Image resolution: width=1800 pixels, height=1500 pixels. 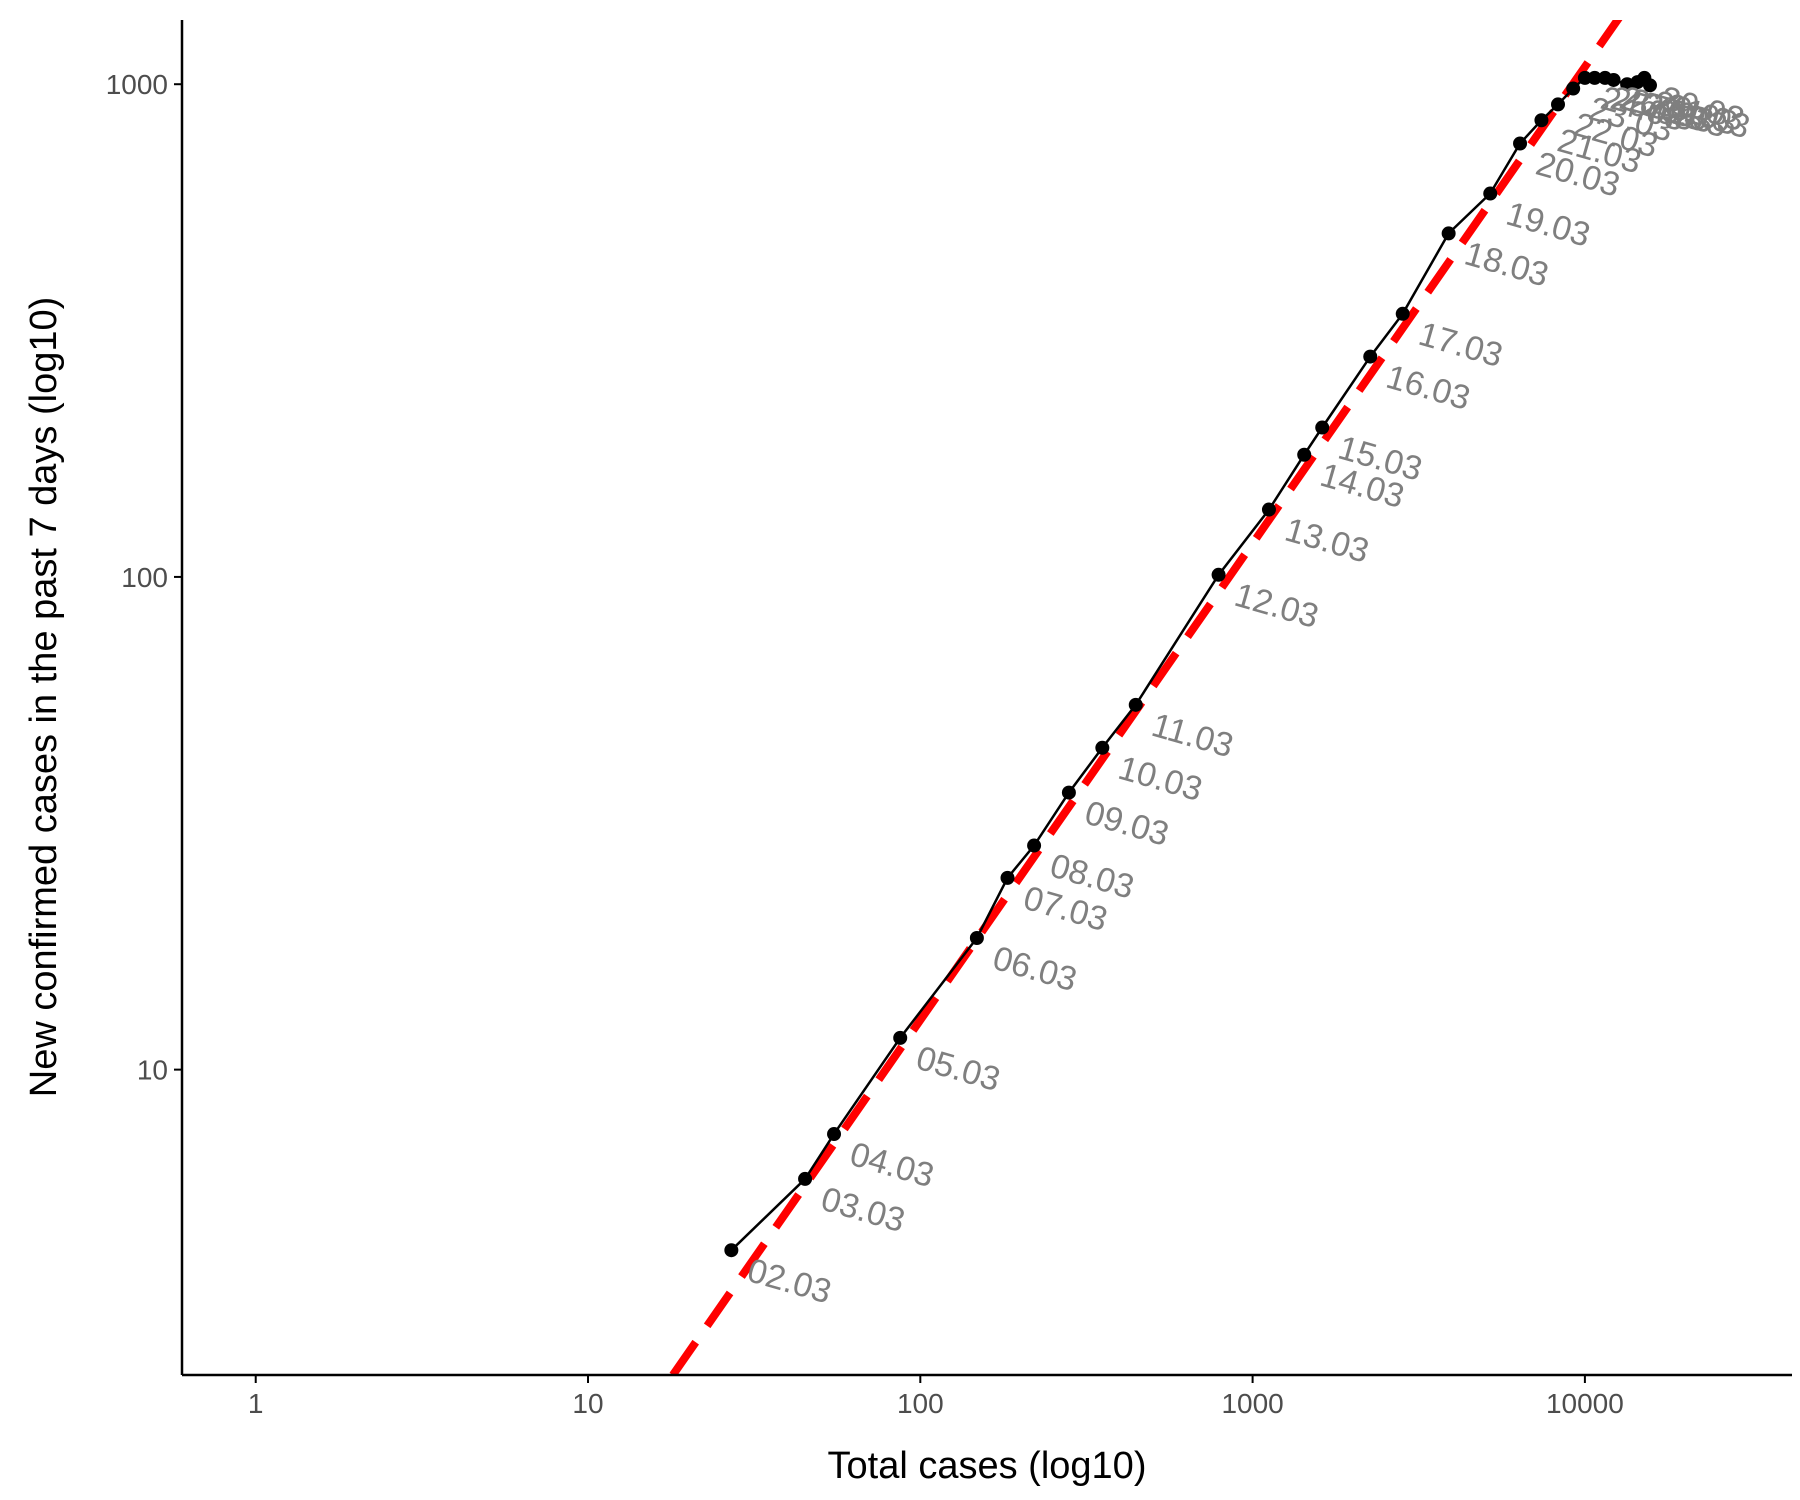 What do you see at coordinates (1627, 84) in the screenshot?
I see `data-point-28.03` at bounding box center [1627, 84].